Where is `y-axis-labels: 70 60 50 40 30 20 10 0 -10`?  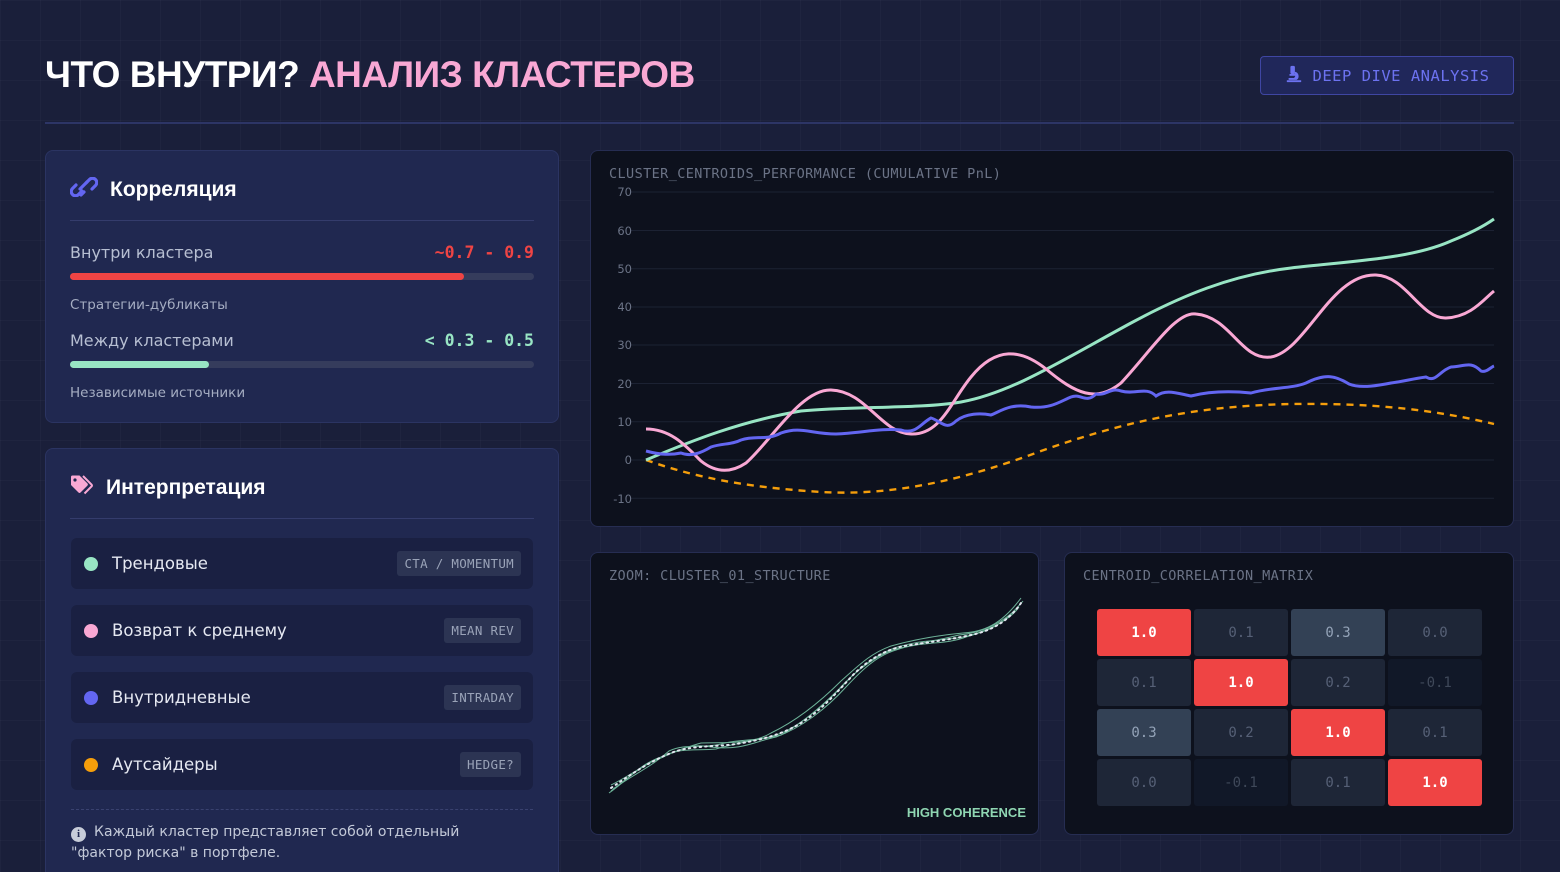
y-axis-labels: 70 60 50 40 30 20 10 0 -10 is located at coordinates (622, 345).